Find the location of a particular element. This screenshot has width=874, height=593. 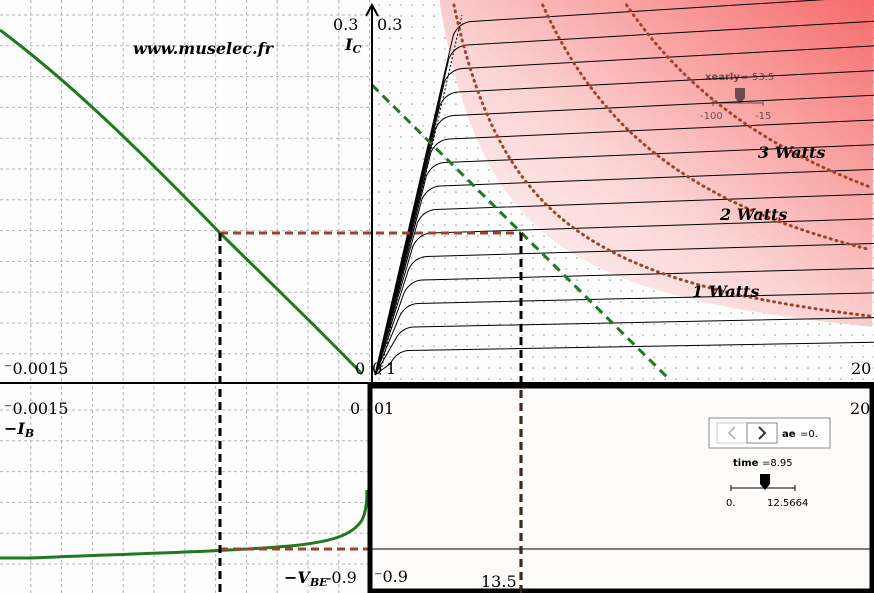

marker-value: 13.5 is located at coordinates (499, 581).